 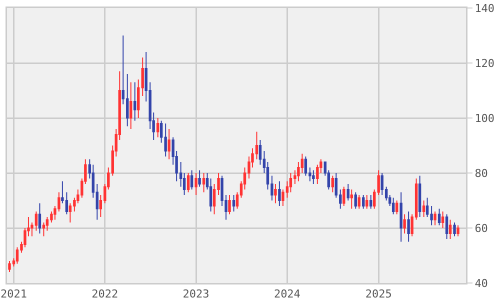 I want to click on x-tick-label: 2021, so click(x=13, y=294).